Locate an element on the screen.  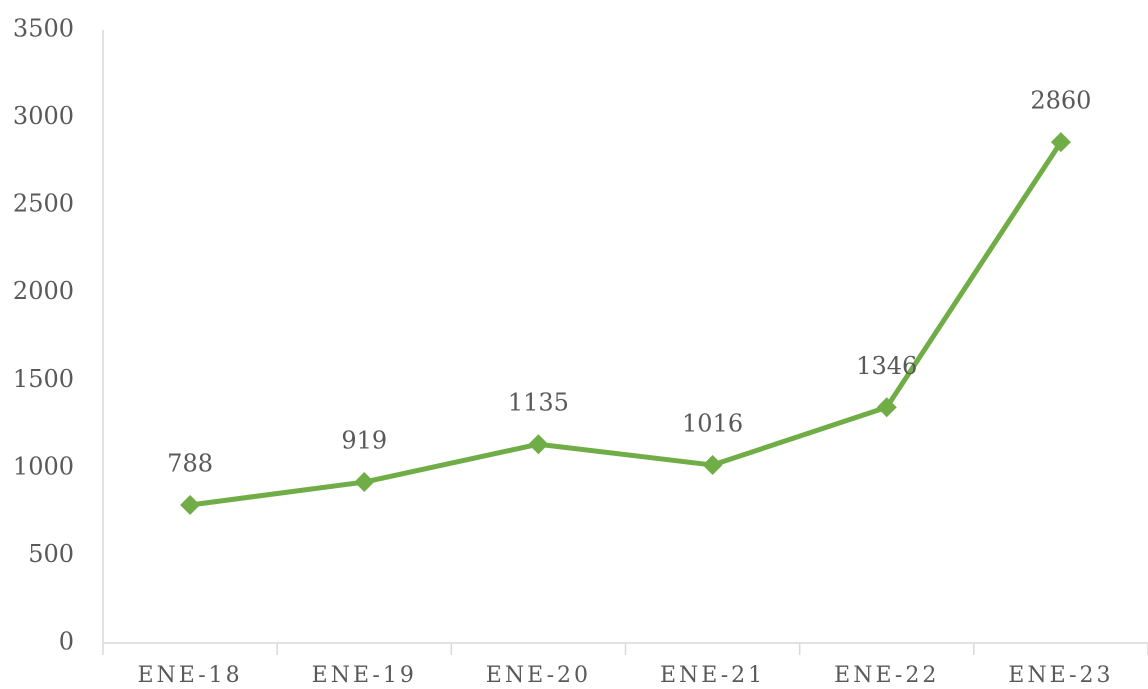
data-label: 1135 is located at coordinates (538, 403).